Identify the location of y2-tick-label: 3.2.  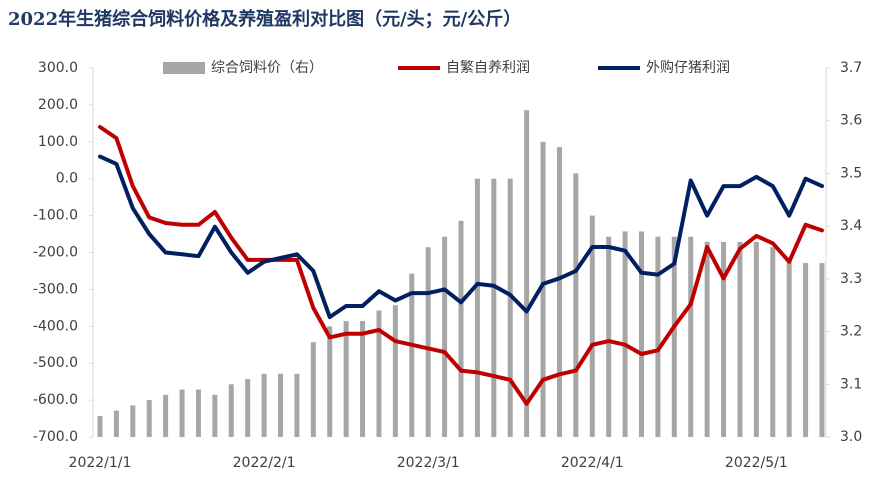
(851, 332).